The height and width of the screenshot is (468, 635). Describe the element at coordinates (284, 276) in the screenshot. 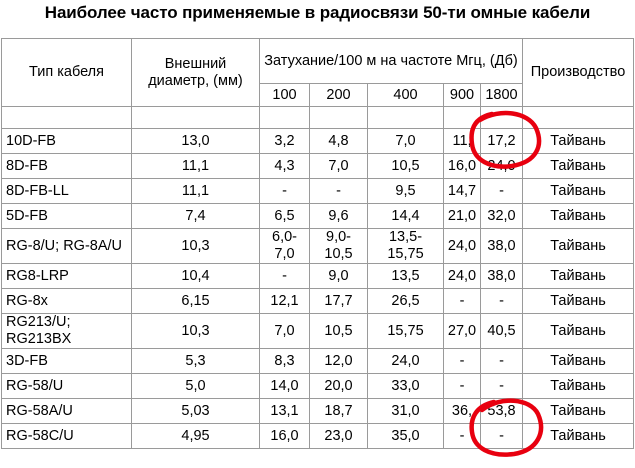

I see `cell-attenuation-100: -` at that location.